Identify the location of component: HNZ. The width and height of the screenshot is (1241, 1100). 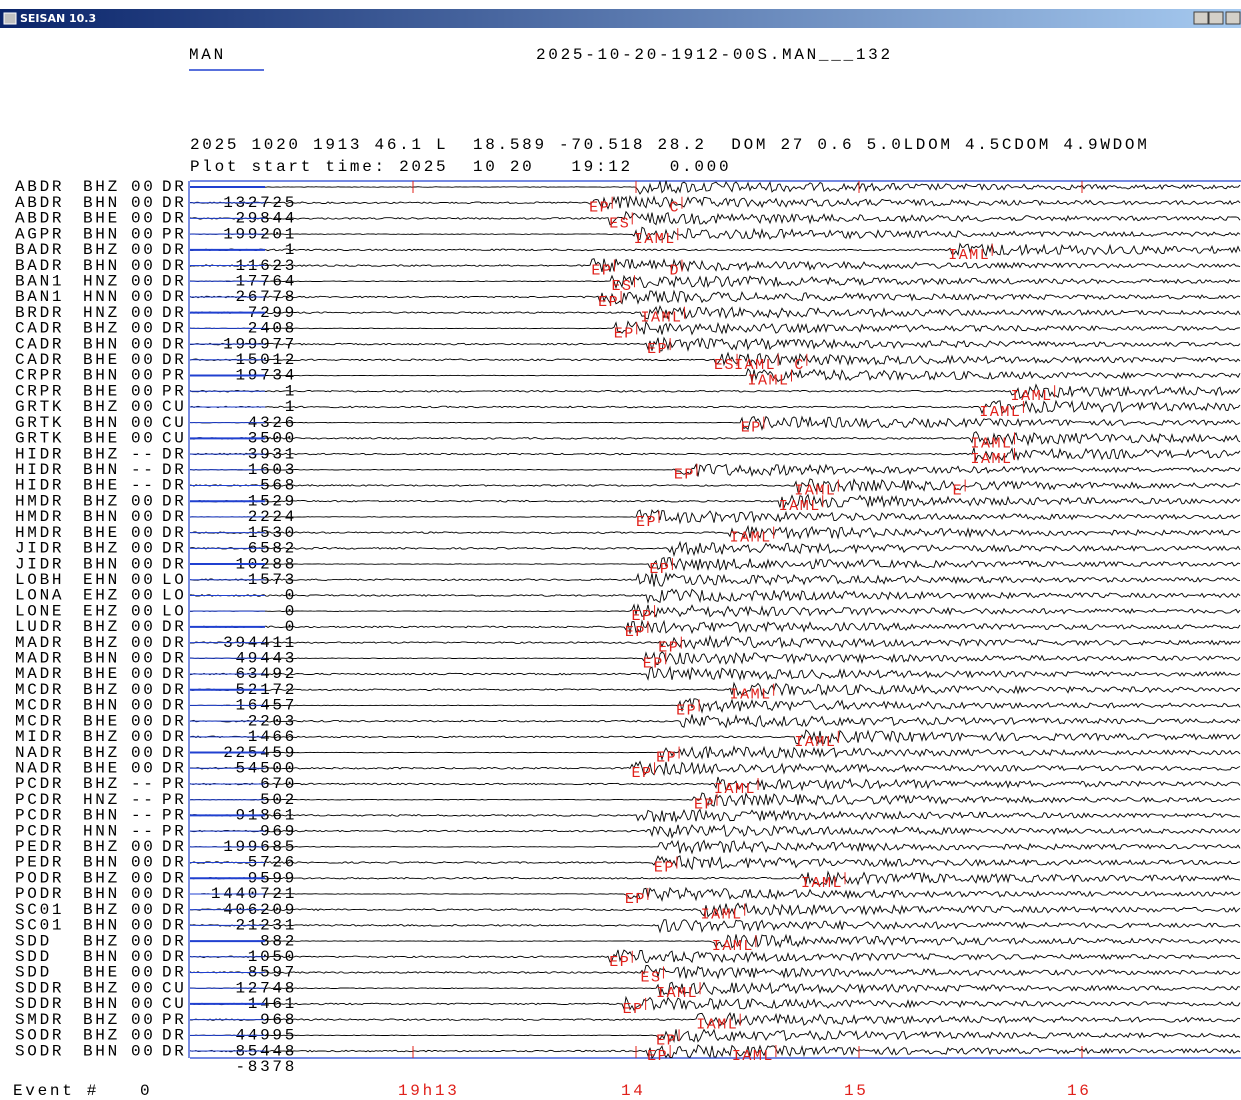
(101, 281).